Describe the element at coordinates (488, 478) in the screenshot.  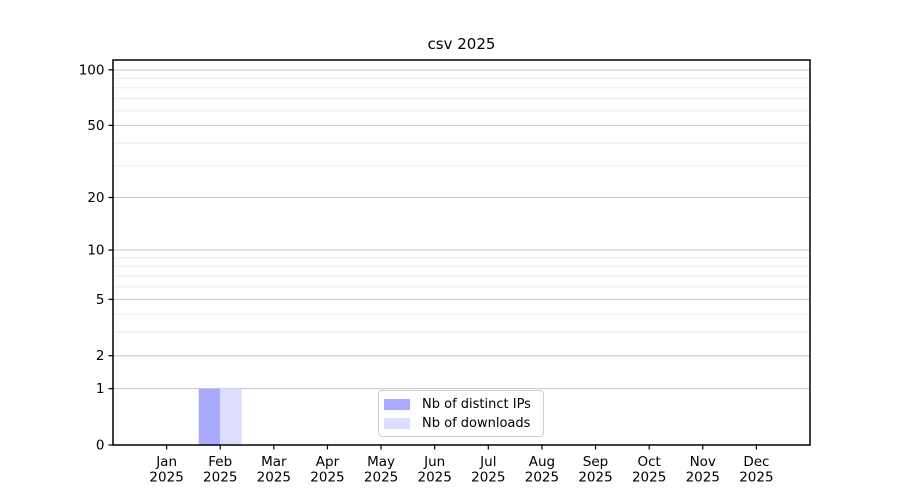
I see `x-tick-label-year-jul: 2025` at that location.